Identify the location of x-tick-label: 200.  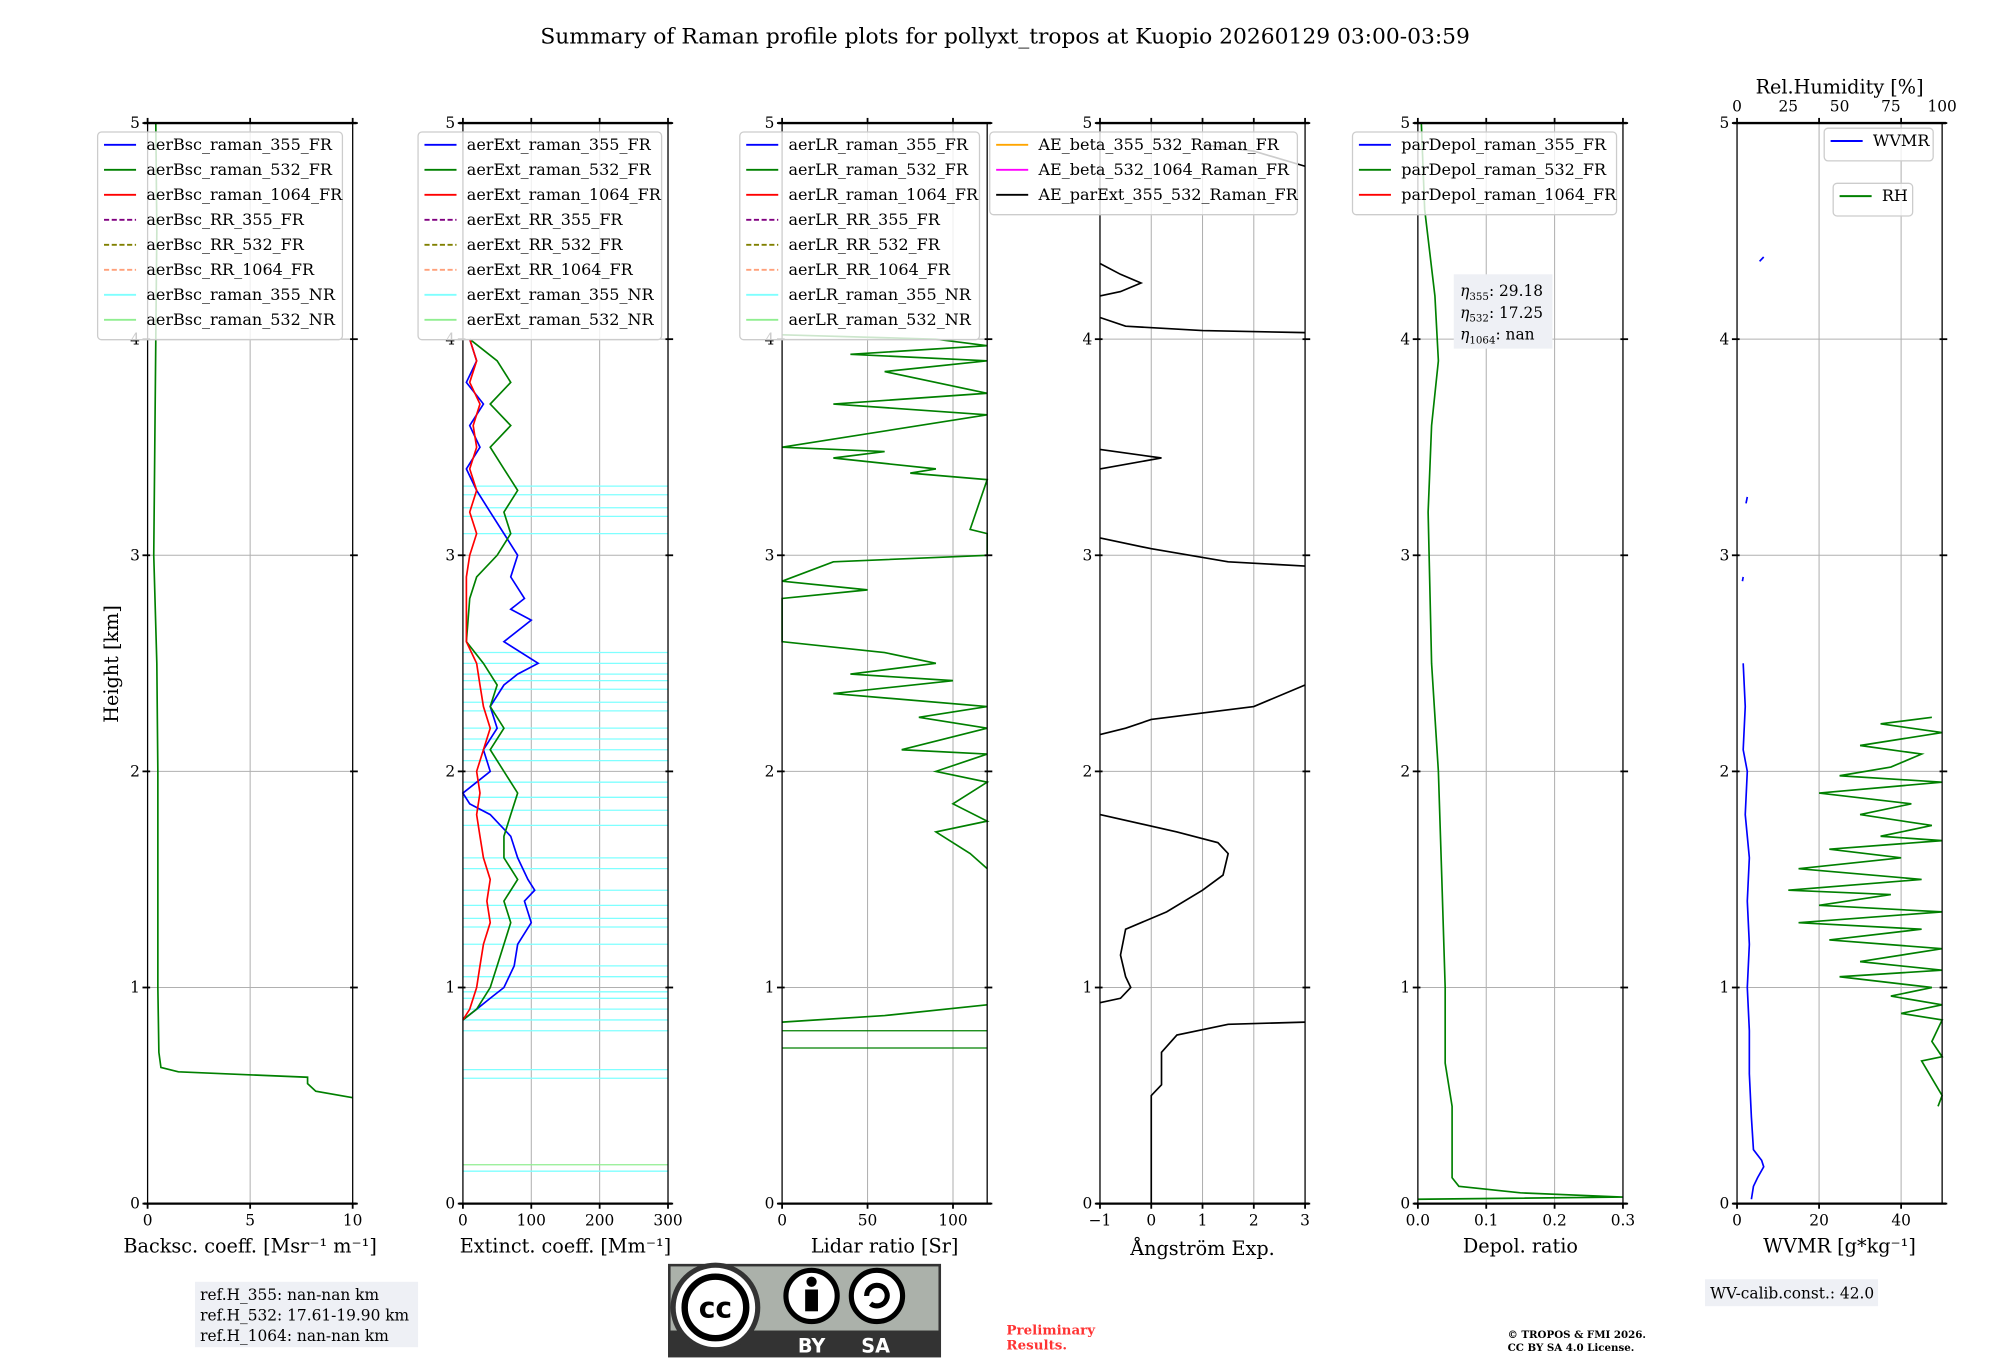
(599, 1220).